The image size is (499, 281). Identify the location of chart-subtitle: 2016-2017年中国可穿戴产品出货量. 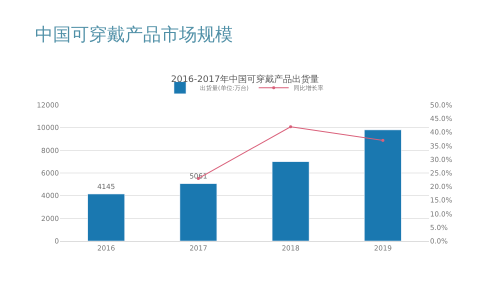
(245, 79).